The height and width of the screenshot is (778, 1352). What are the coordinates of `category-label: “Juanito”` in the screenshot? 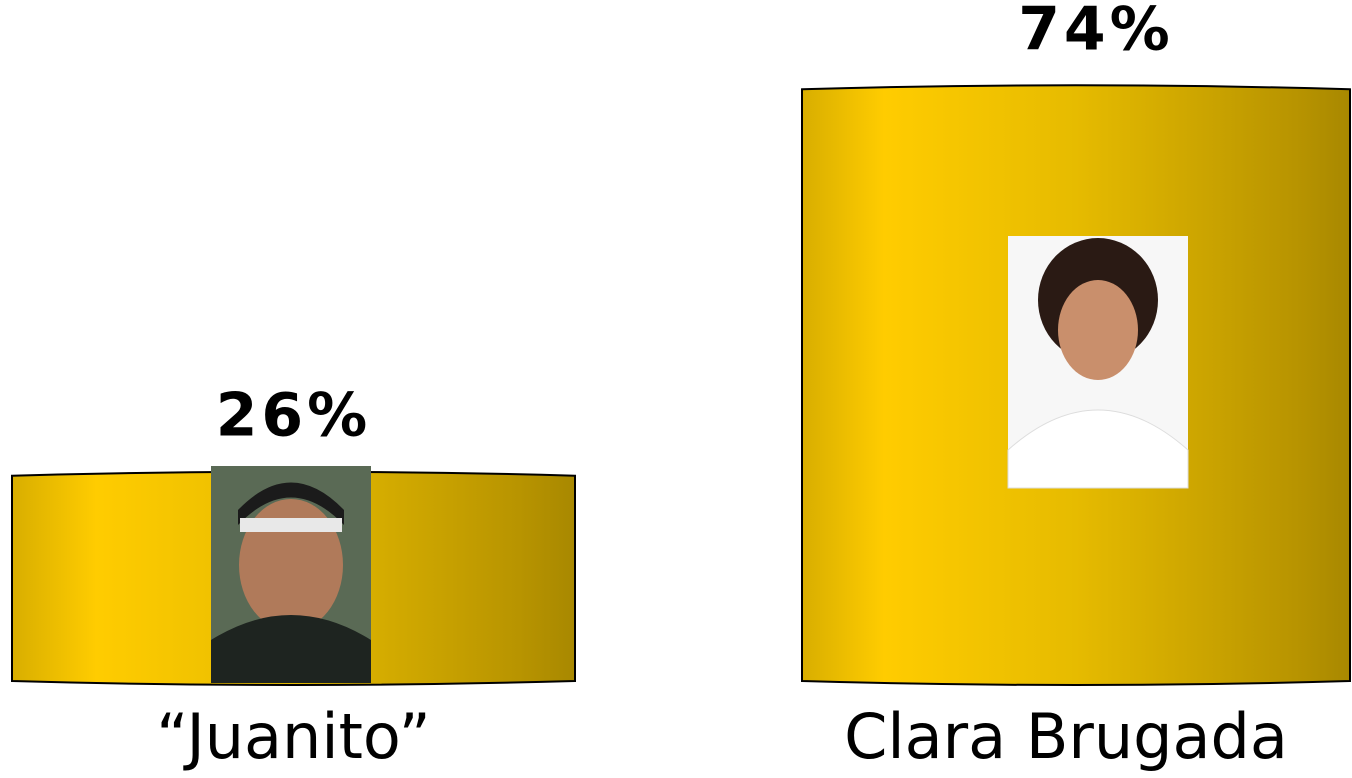 It's located at (293, 736).